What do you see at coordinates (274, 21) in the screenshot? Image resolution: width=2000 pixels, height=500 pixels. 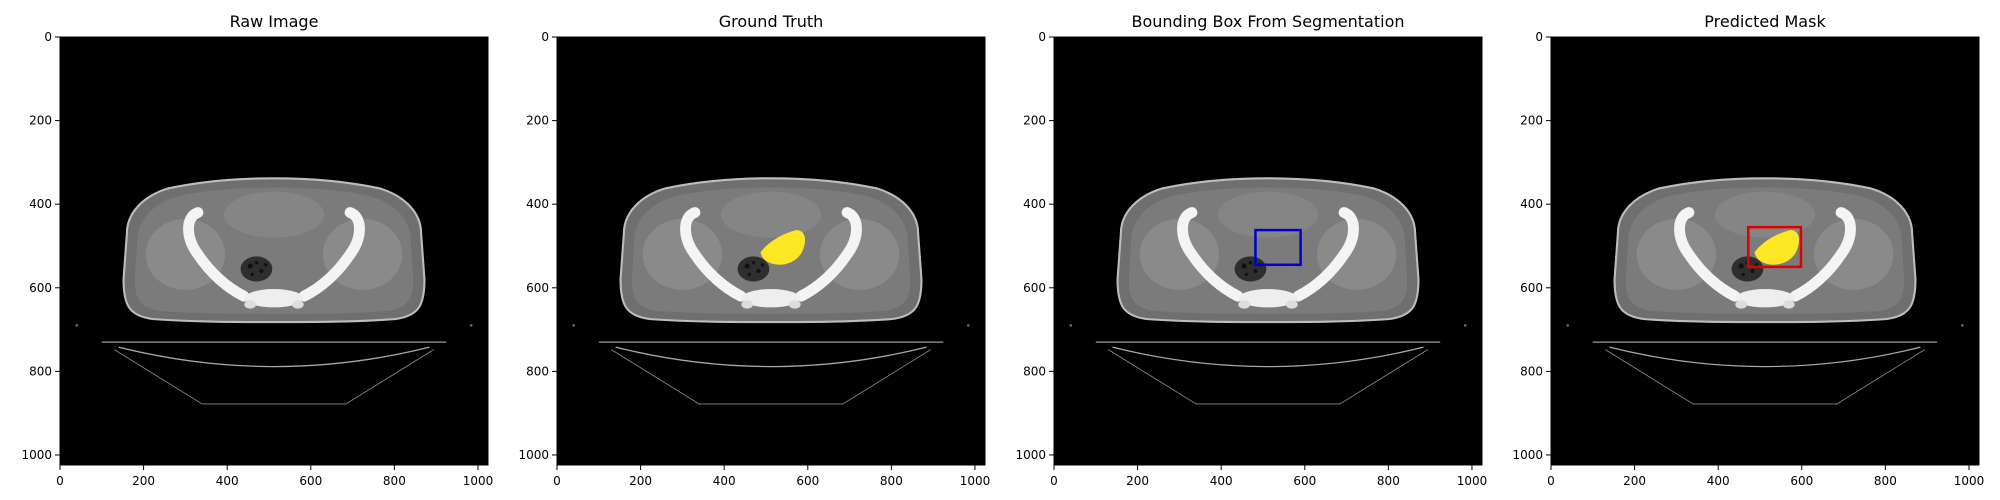 I see `panel-title: Raw Image` at bounding box center [274, 21].